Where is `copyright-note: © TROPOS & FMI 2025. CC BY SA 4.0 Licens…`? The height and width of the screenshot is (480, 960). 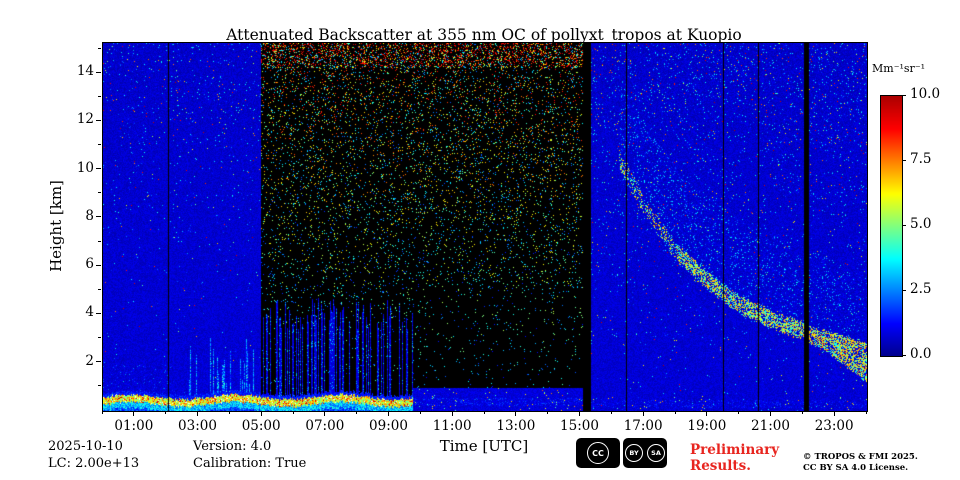
copyright-note: © TROPOS & FMI 2025. CC BY SA 4.0 Licens… is located at coordinates (860, 463).